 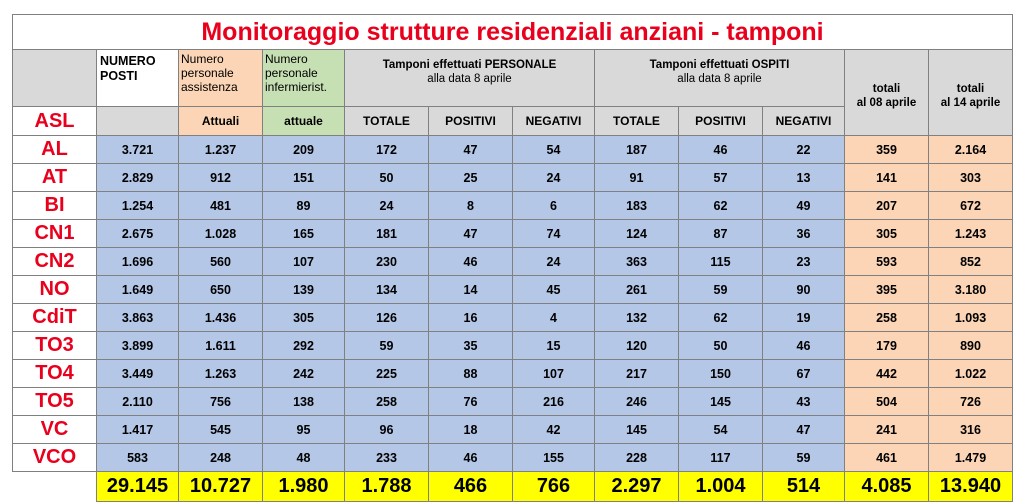 What do you see at coordinates (470, 261) in the screenshot?
I see `cell-p-positivi: 46` at bounding box center [470, 261].